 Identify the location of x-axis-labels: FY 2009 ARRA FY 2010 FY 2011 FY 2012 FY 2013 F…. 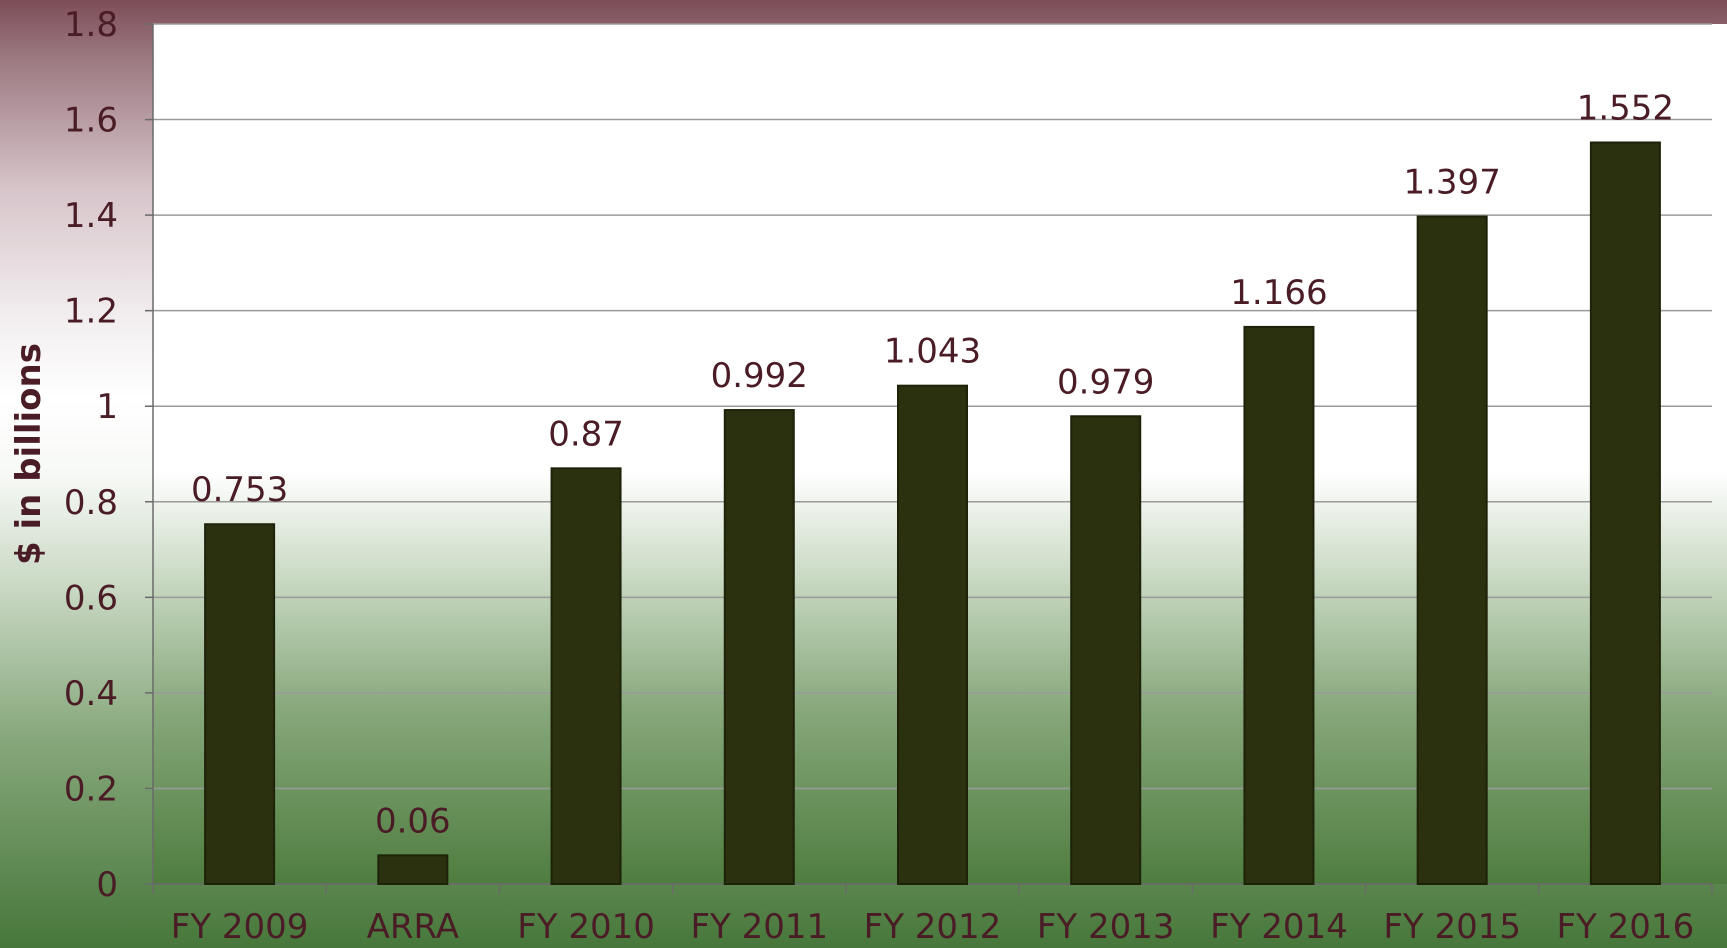
(932, 927).